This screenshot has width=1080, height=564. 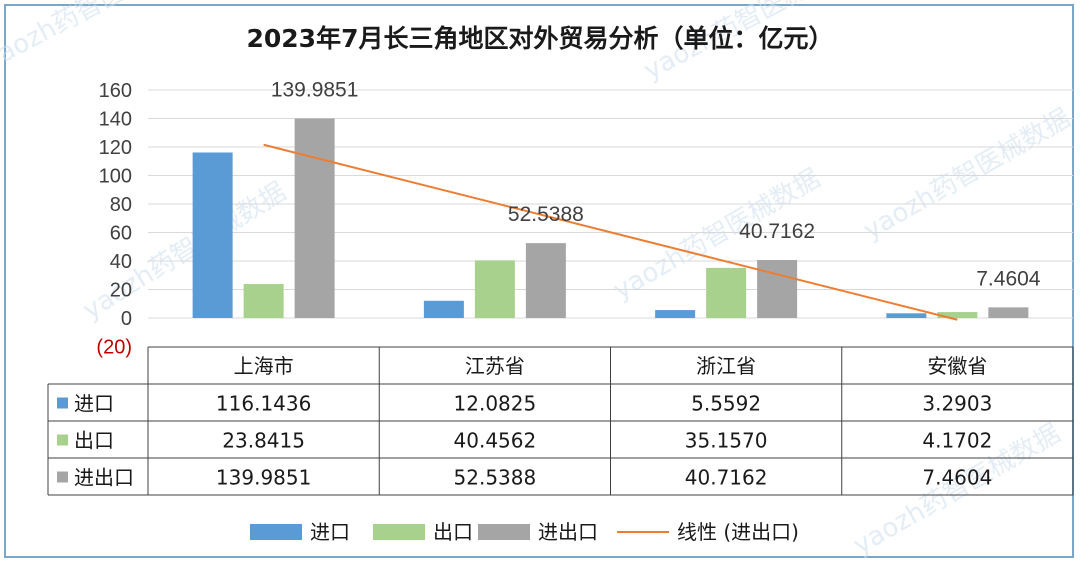 I want to click on table-cell: 7.4604, so click(x=957, y=478).